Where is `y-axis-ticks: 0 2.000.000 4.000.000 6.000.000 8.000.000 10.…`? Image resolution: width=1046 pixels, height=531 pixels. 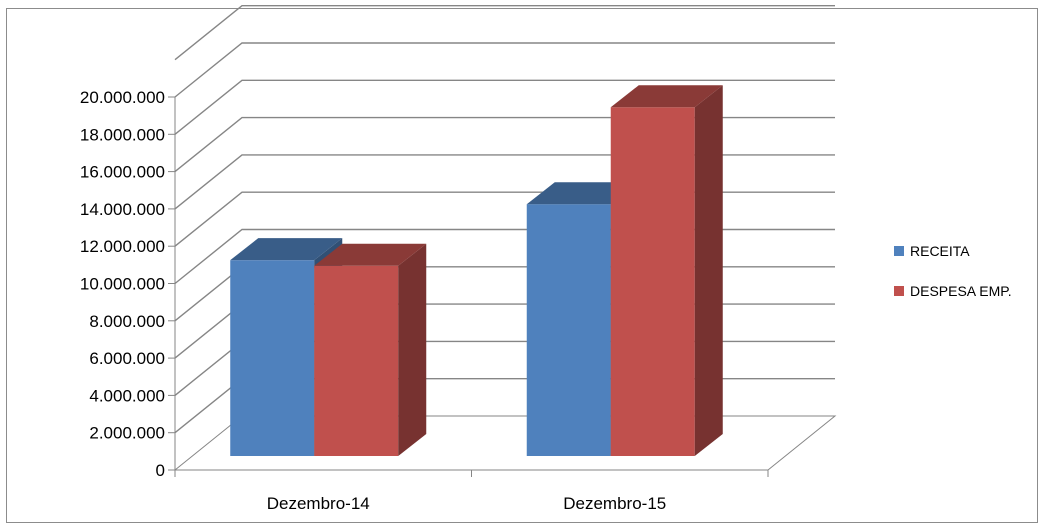 y-axis-ticks: 0 2.000.000 4.000.000 6.000.000 8.000.000 10.… is located at coordinates (122, 284).